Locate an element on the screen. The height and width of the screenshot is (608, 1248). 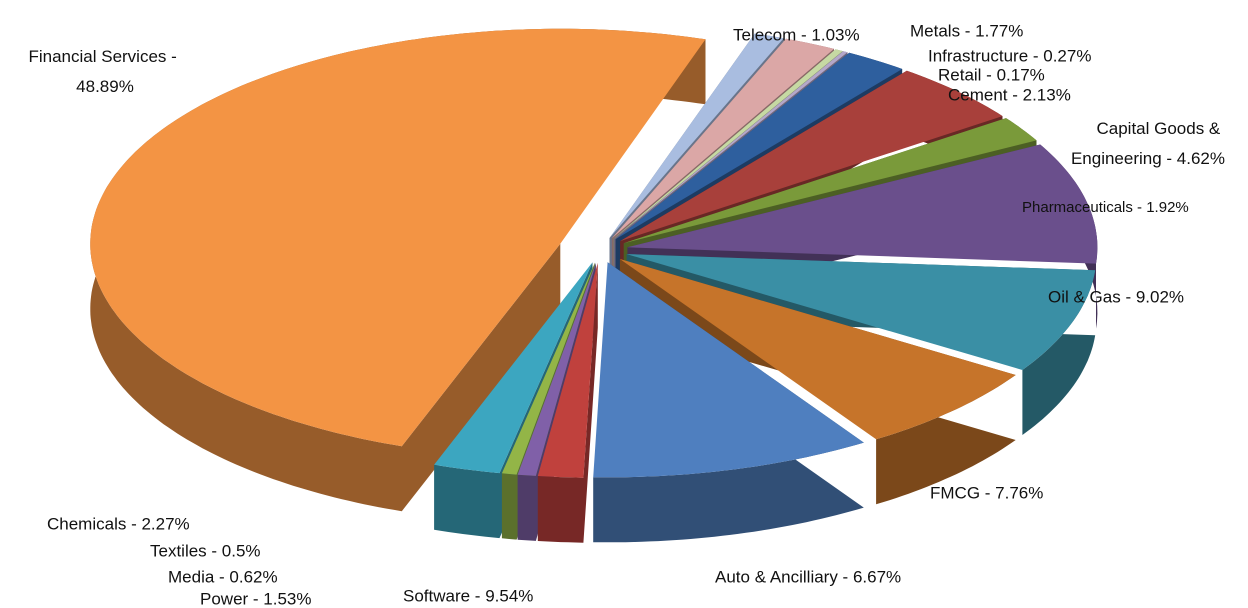
data-label: Cement - 2.13% is located at coordinates (1009, 94).